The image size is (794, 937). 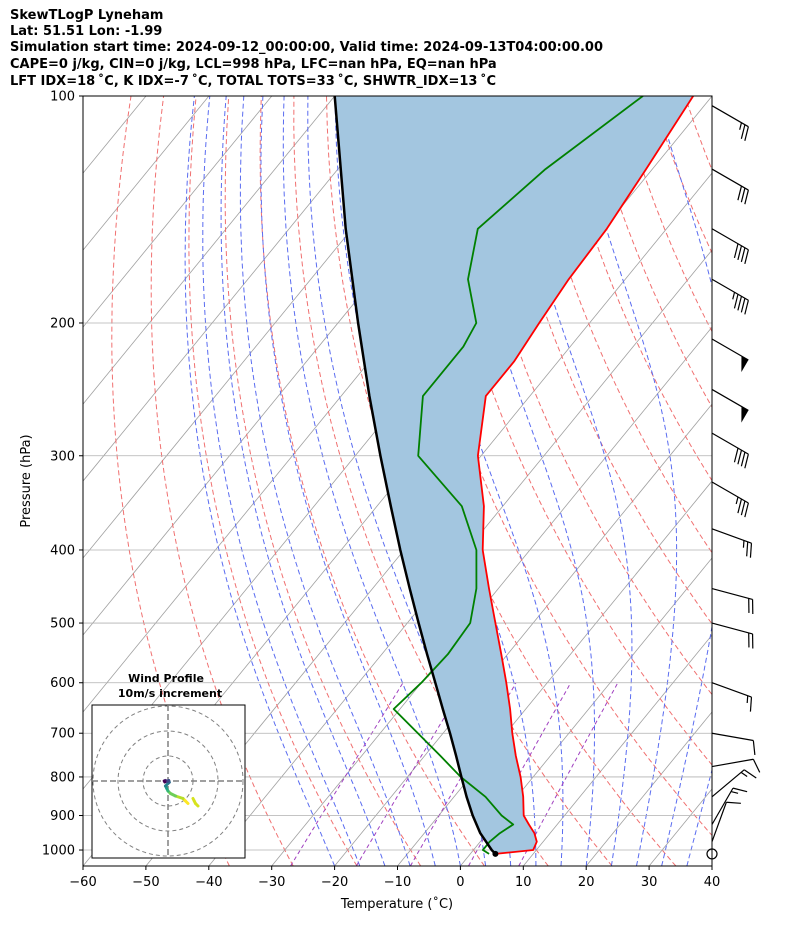 What do you see at coordinates (523, 882) in the screenshot?
I see `x-tick-label: 10` at bounding box center [523, 882].